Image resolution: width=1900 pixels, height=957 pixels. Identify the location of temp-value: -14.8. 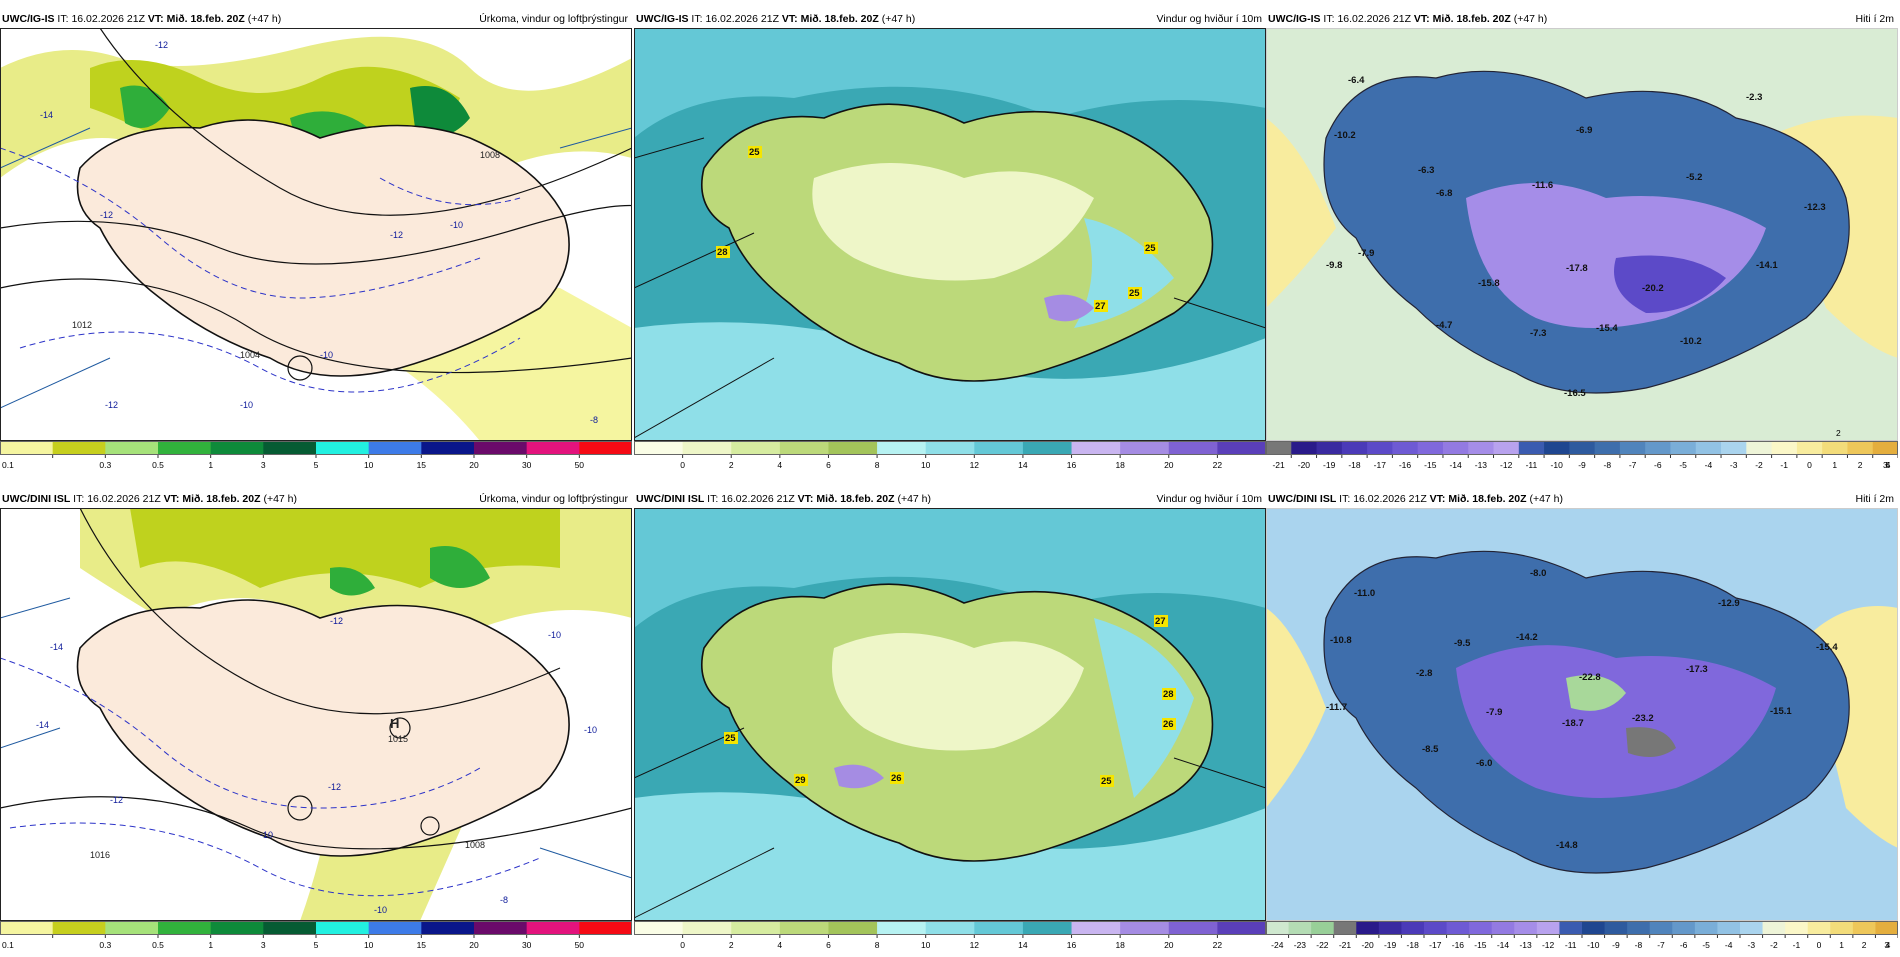
(1567, 845).